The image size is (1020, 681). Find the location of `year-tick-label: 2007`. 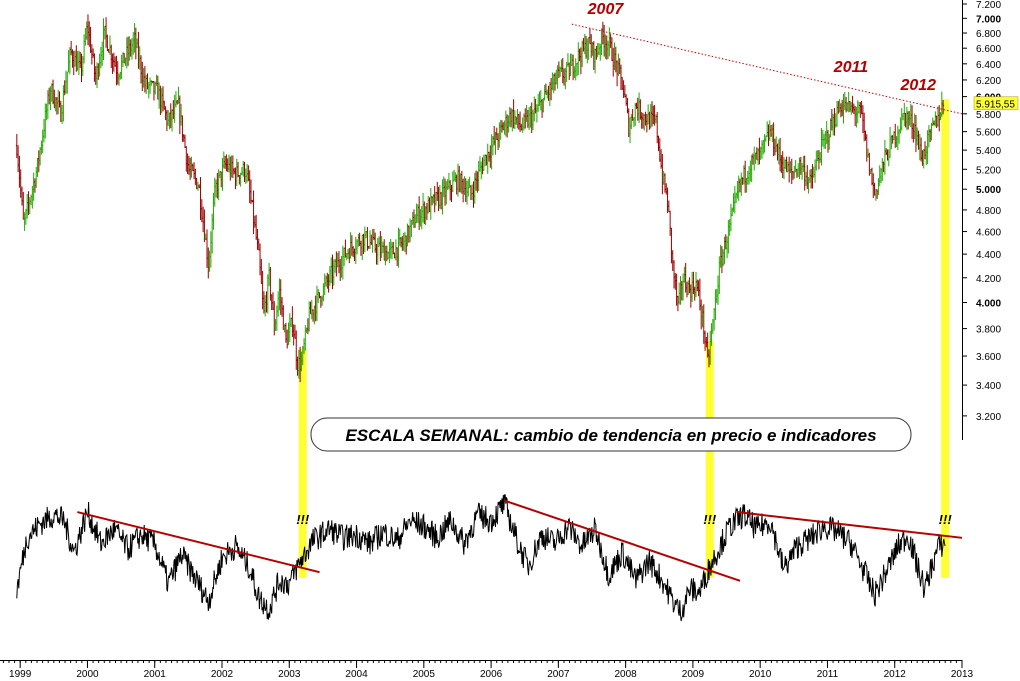

year-tick-label: 2007 is located at coordinates (558, 674).